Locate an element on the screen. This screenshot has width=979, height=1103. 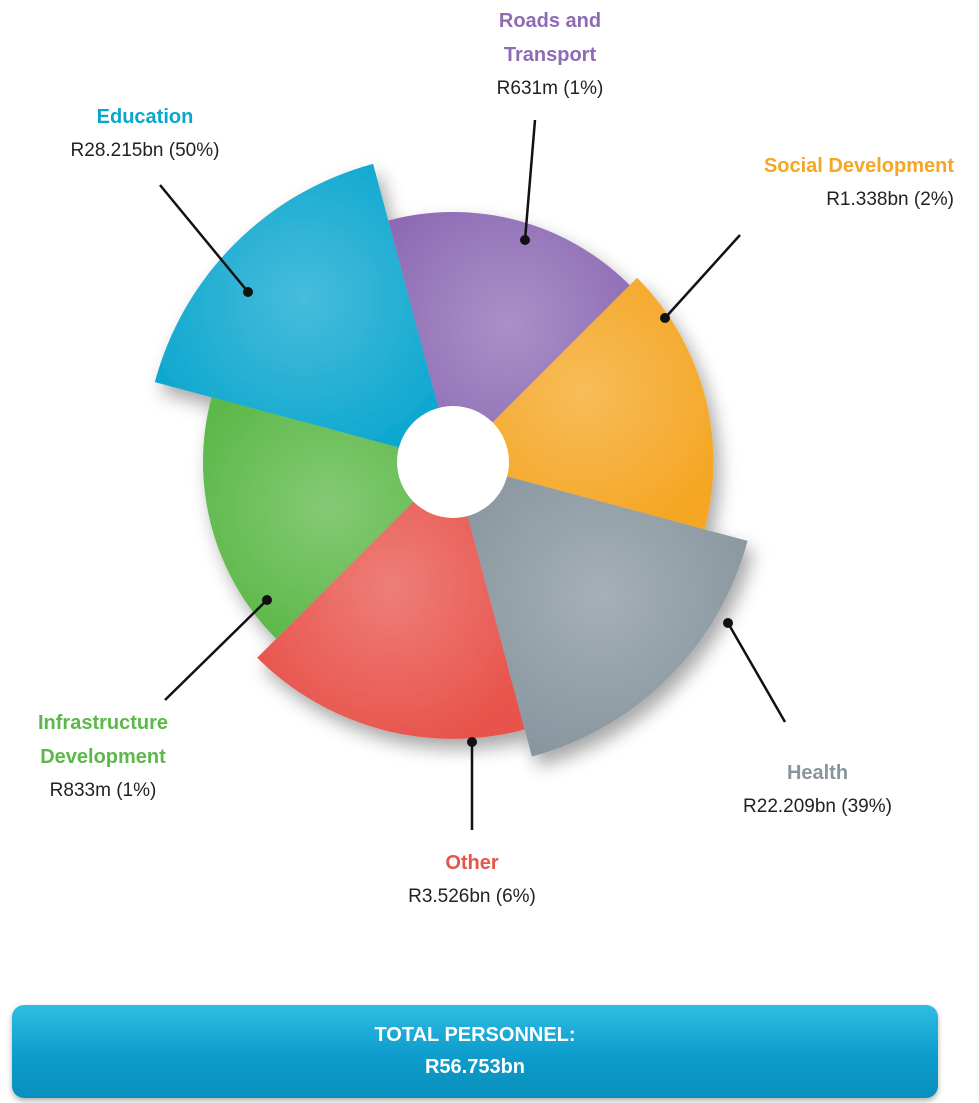
value-label: R28.215bn (50%) is located at coordinates (145, 150).